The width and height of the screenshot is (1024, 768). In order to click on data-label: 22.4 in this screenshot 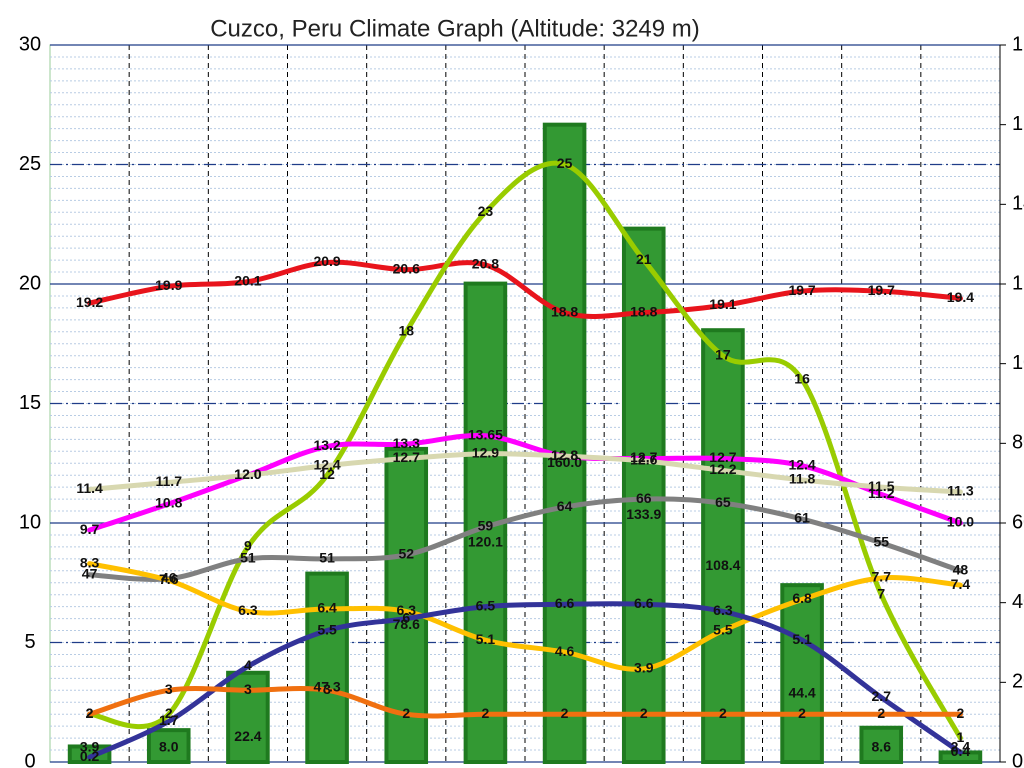, I will do `click(247, 736)`.